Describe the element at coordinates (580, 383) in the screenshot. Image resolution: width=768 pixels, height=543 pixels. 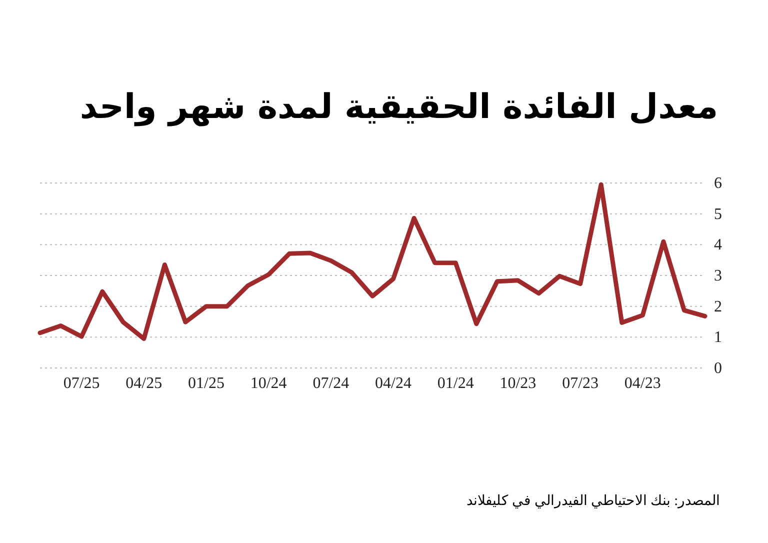
I see `xtick: 07/23` at that location.